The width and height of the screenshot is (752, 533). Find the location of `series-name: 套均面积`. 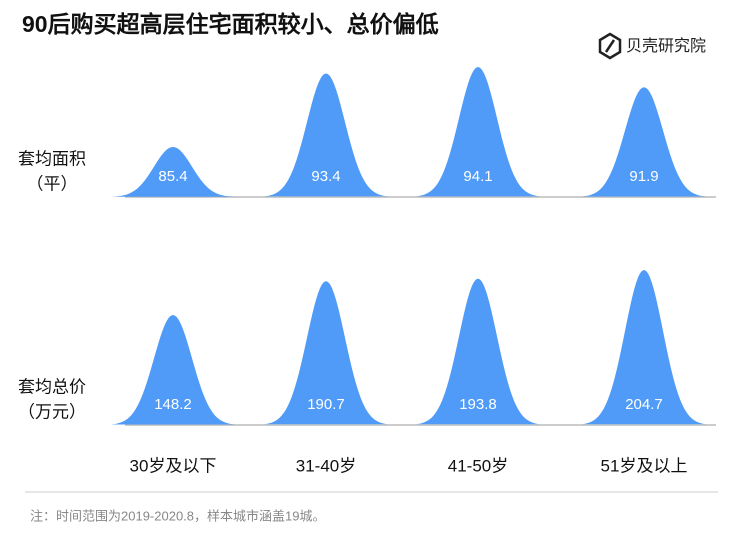

series-name: 套均面积 is located at coordinates (52, 158).